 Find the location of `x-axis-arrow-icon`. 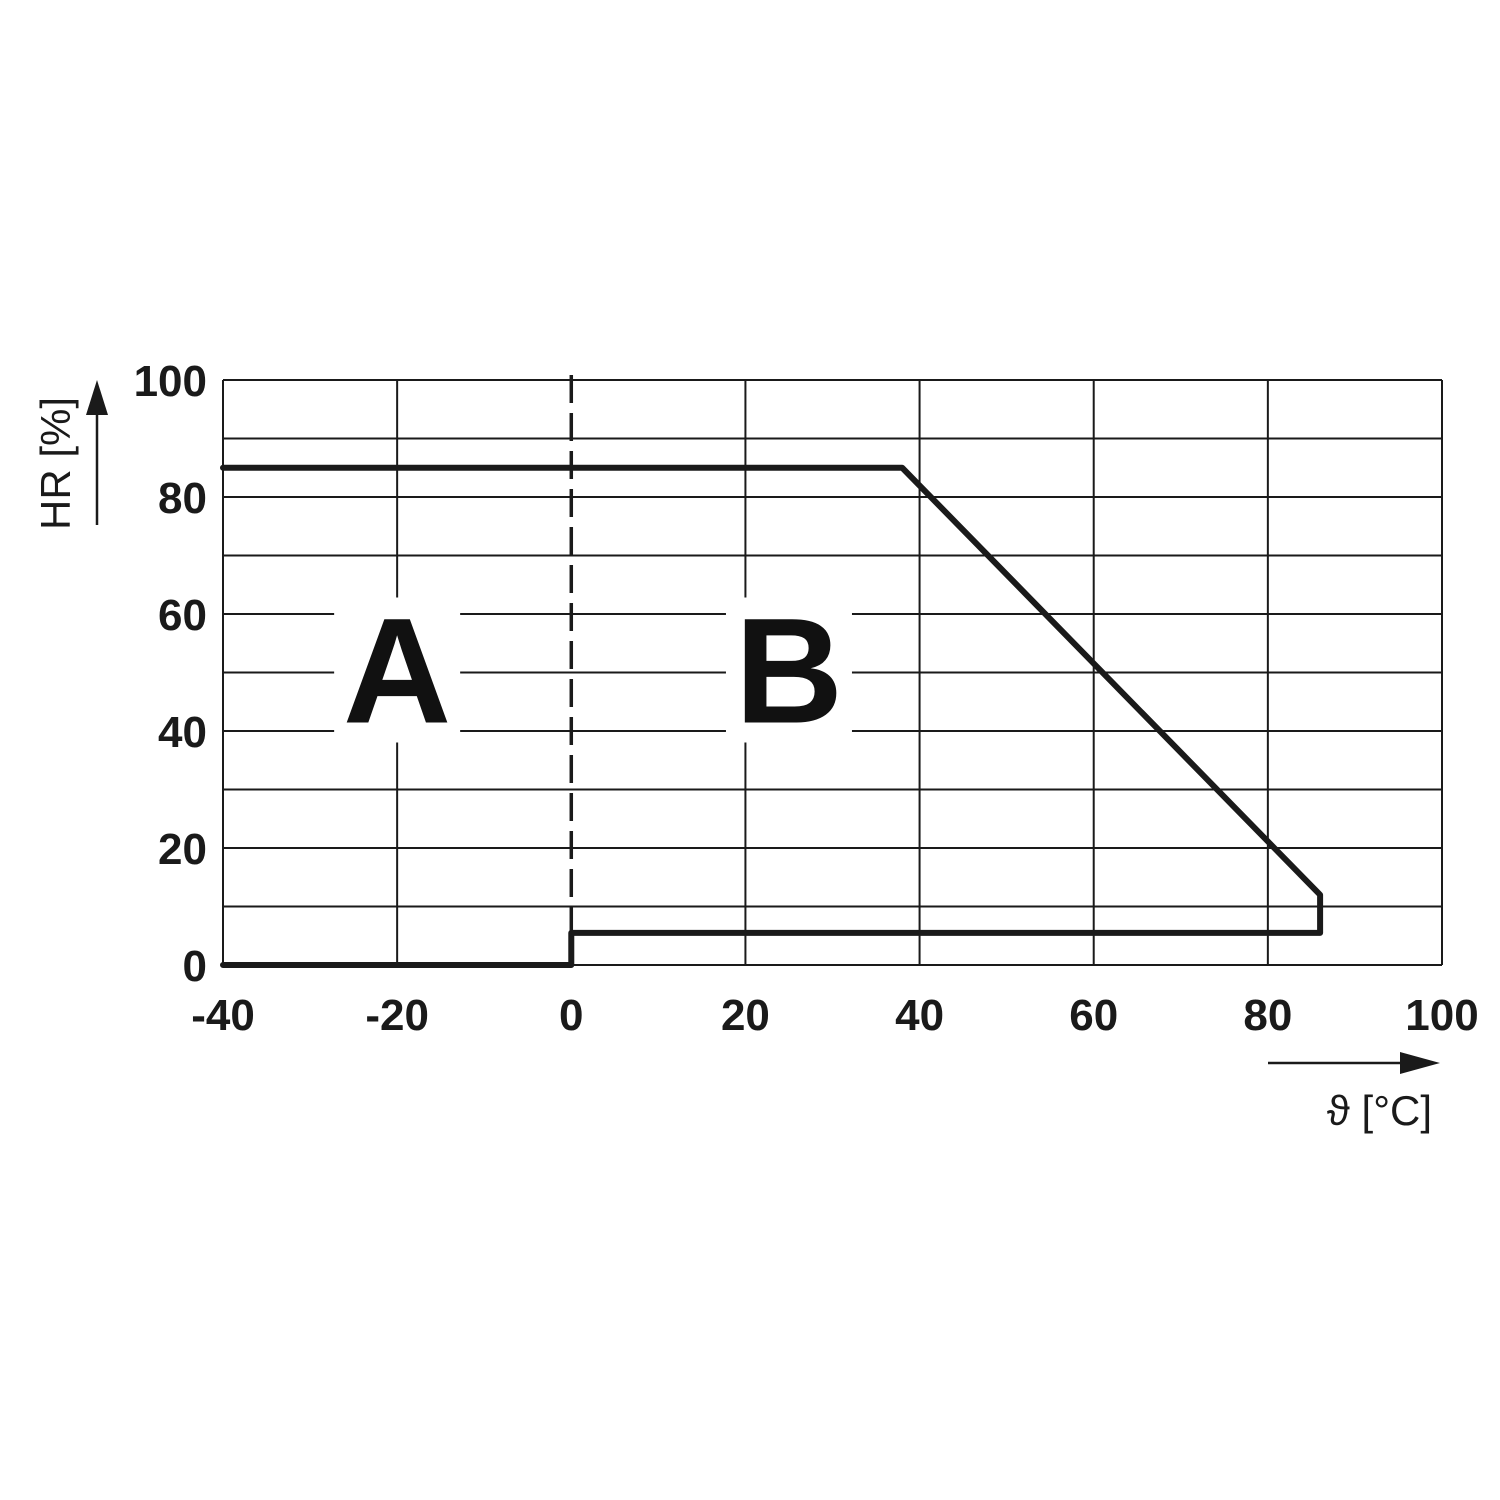

x-axis-arrow-icon is located at coordinates (1420, 1063).